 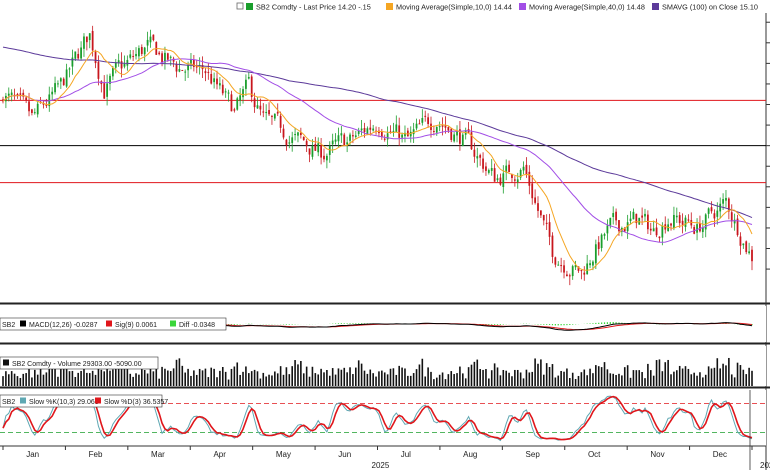 What do you see at coordinates (470, 454) in the screenshot?
I see `x-axis-month-label: Aug` at bounding box center [470, 454].